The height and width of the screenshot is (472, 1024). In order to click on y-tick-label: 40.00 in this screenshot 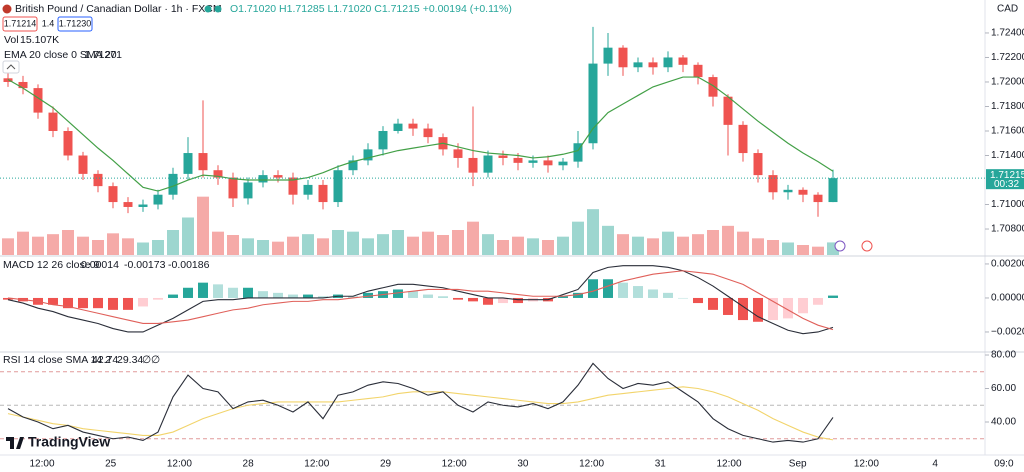, I will do `click(1003, 422)`.